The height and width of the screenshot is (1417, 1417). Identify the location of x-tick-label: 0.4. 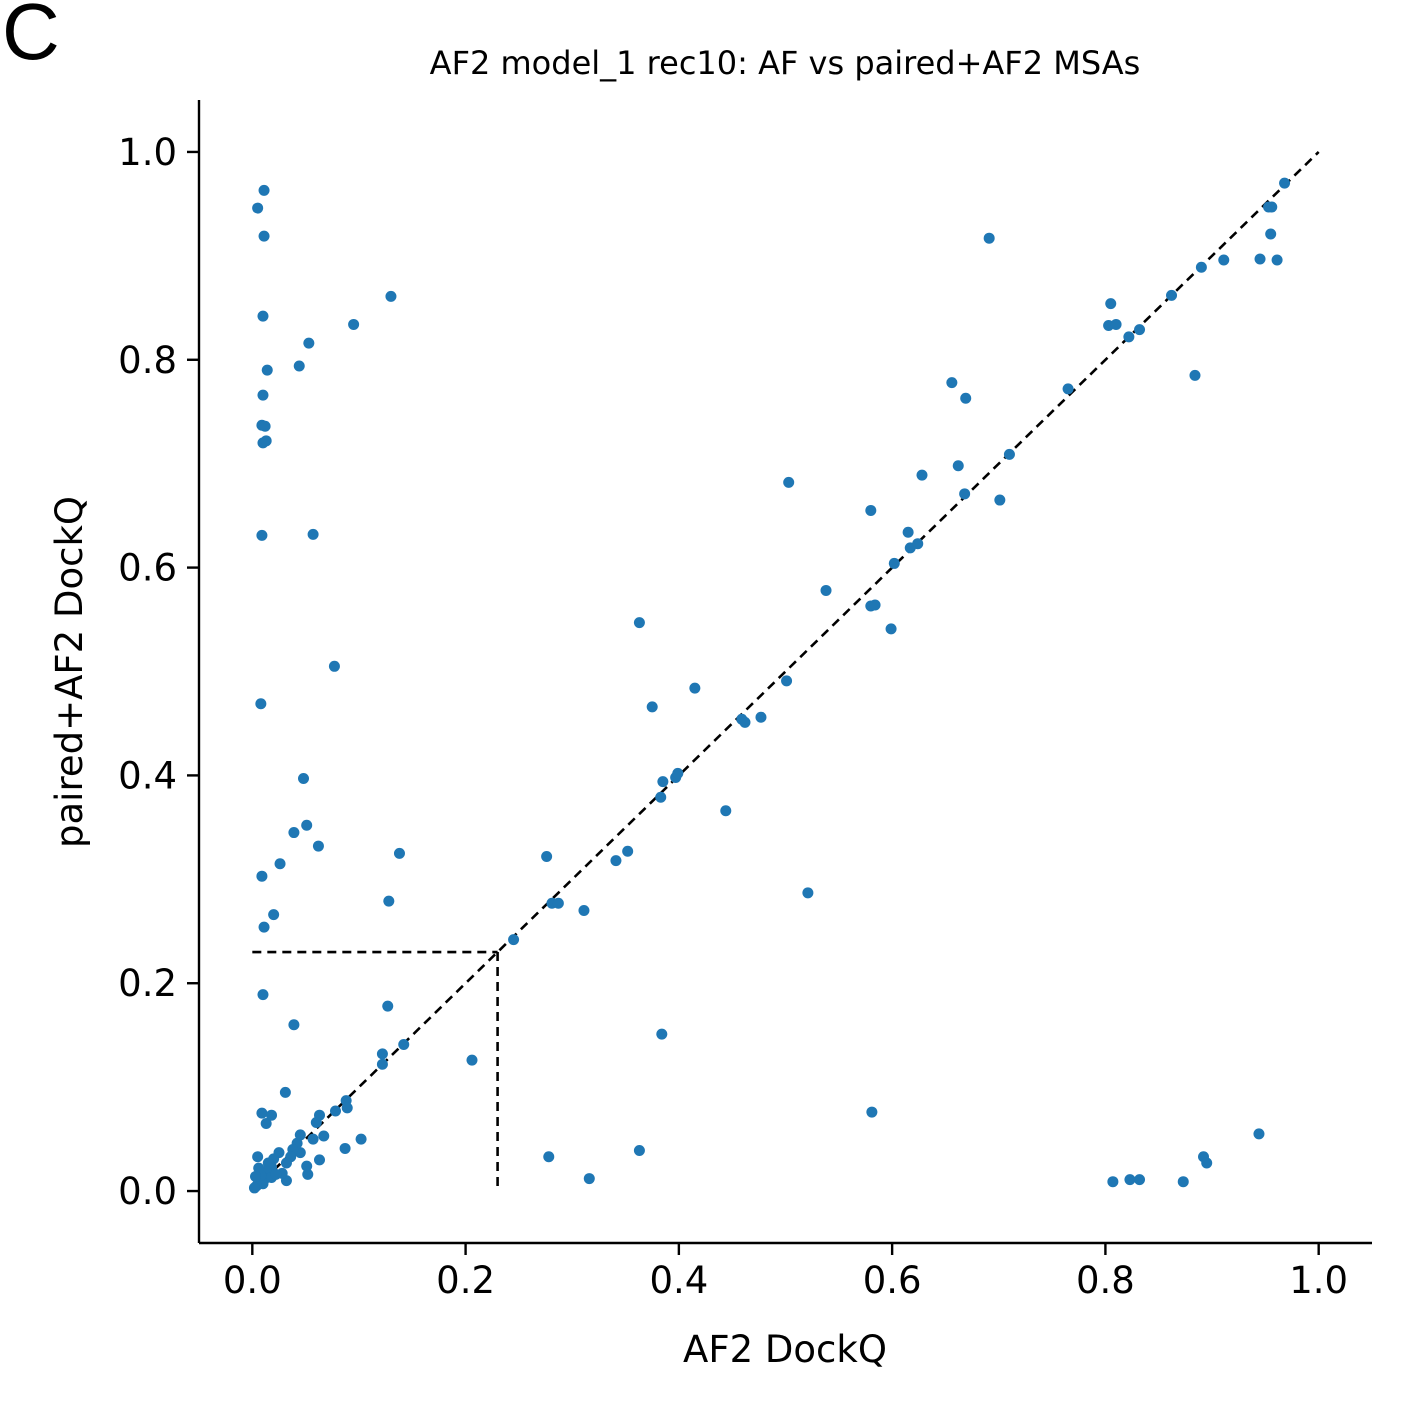
(678, 1280).